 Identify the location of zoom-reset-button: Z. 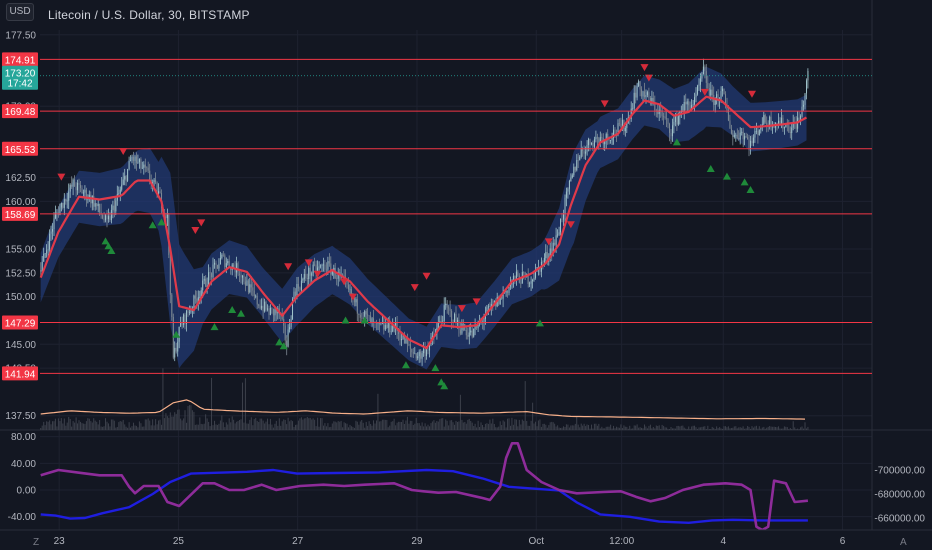
(36, 542).